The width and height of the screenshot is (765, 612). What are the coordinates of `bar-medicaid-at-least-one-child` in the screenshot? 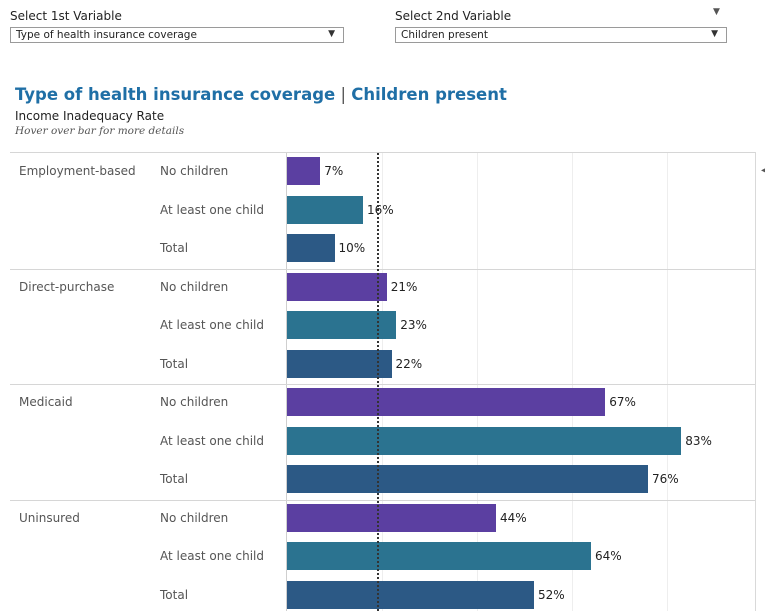 It's located at (484, 440).